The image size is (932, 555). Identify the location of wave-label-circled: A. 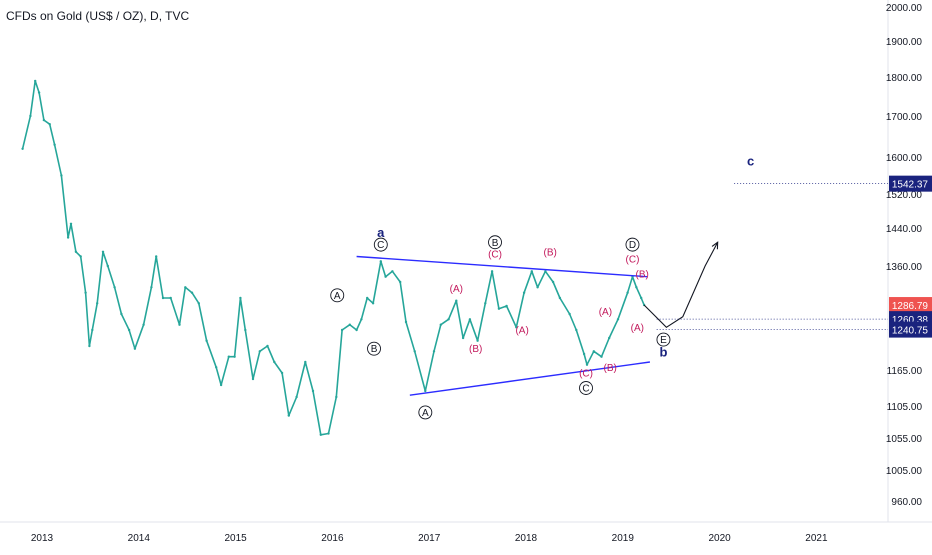
(425, 413).